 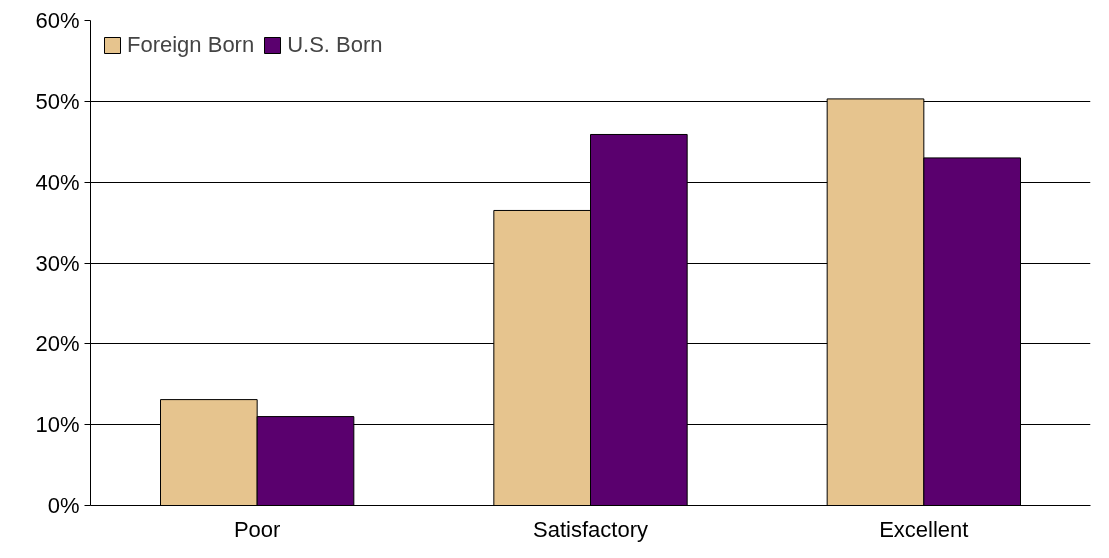 I want to click on legend-label: Foreign Born, so click(x=191, y=45).